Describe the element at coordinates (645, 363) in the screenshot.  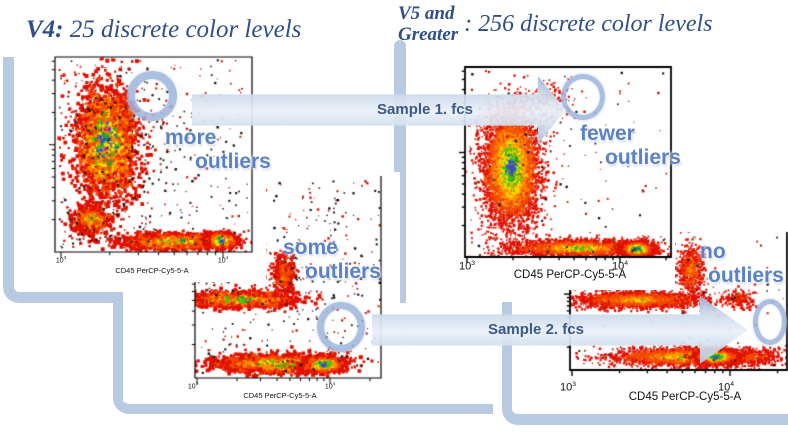
I see `panel-v5-sample2-border` at that location.